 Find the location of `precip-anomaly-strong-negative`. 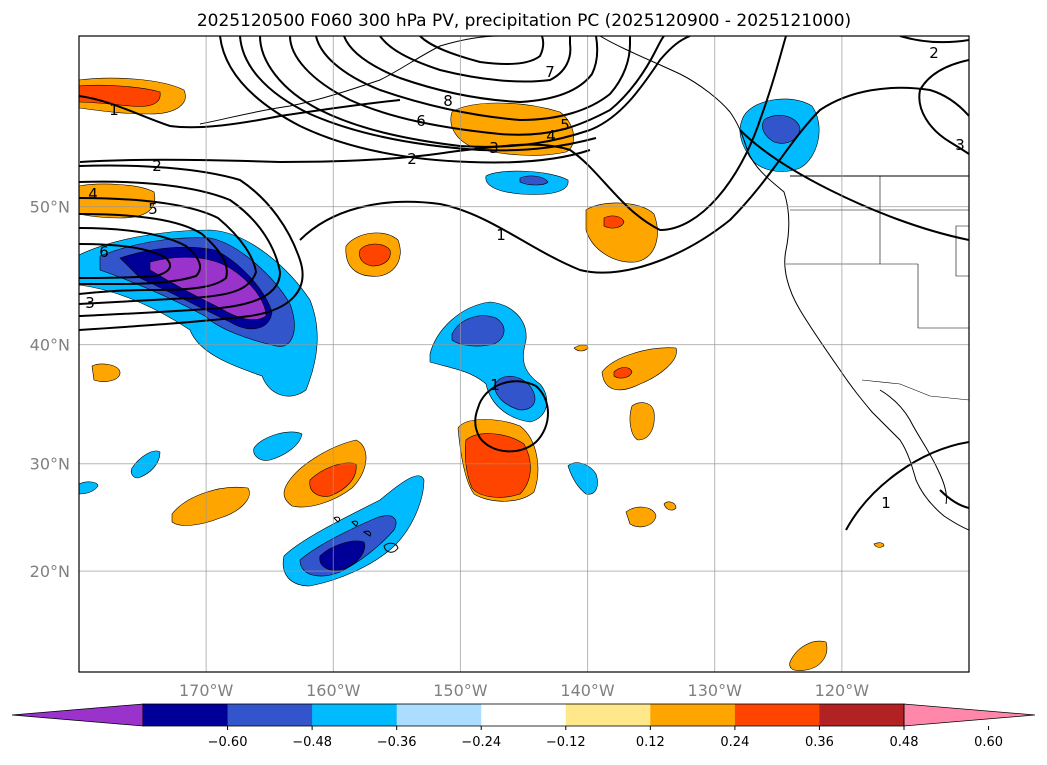

precip-anomaly-strong-negative is located at coordinates (342, 555).